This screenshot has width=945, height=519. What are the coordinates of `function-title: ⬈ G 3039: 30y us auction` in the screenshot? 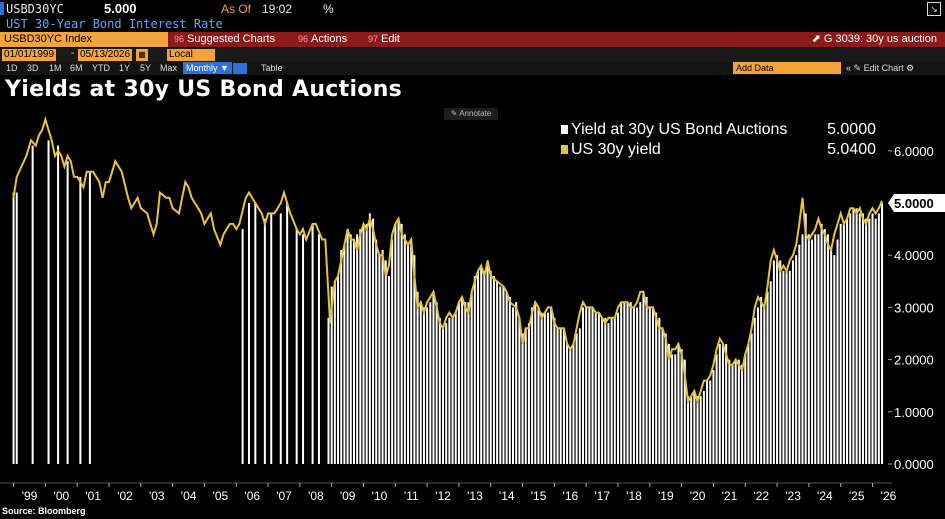 It's located at (874, 39).